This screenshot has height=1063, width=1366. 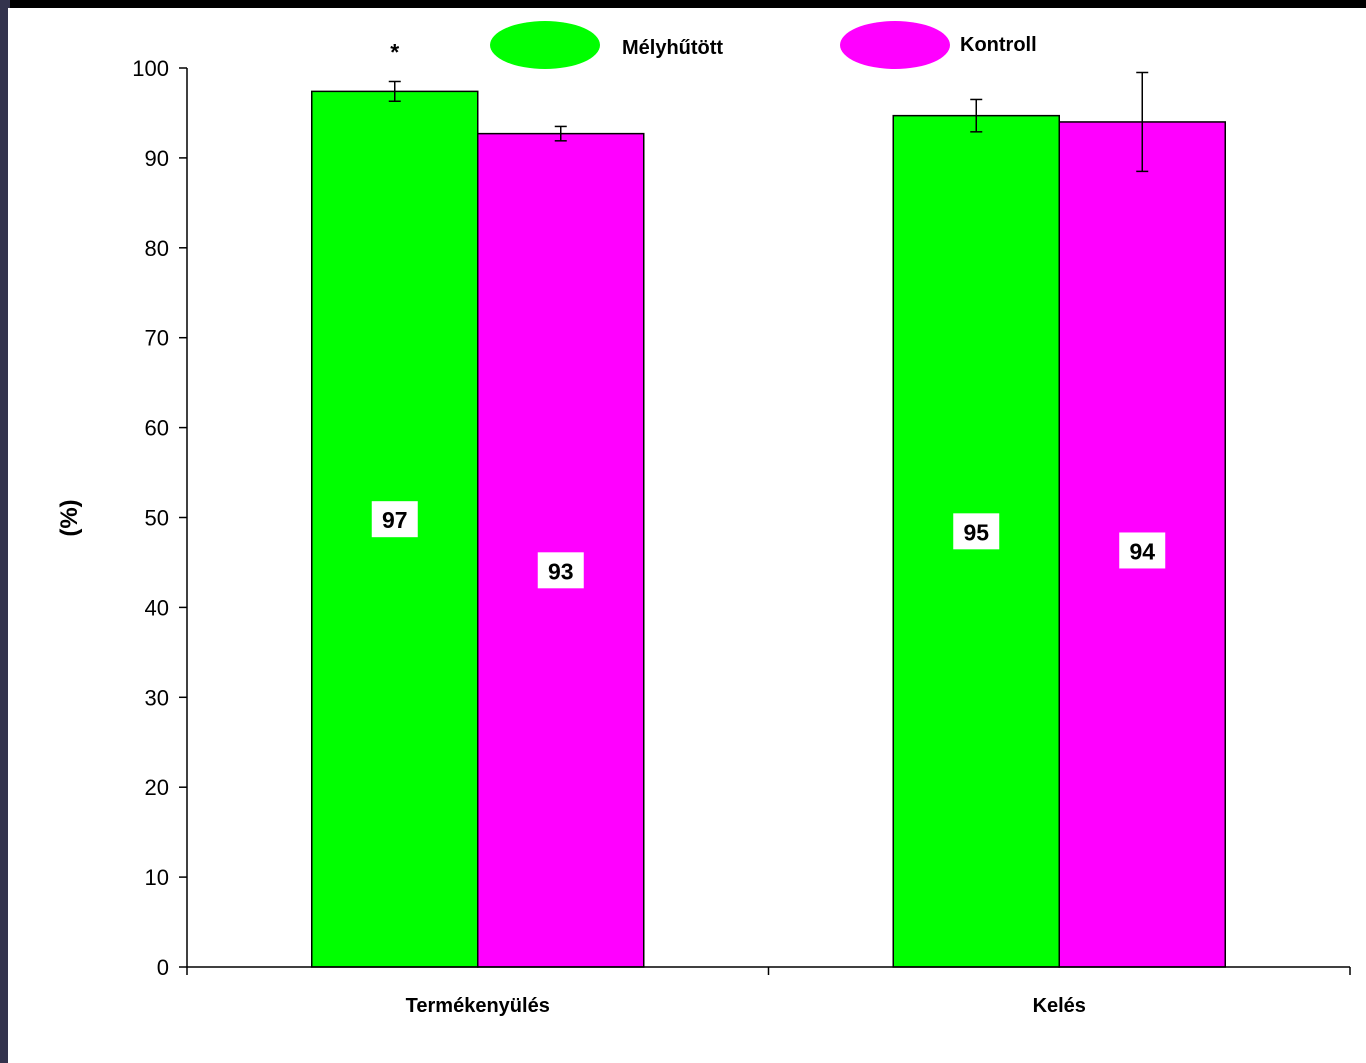 I want to click on y-tick-label: 100, so click(x=150, y=68).